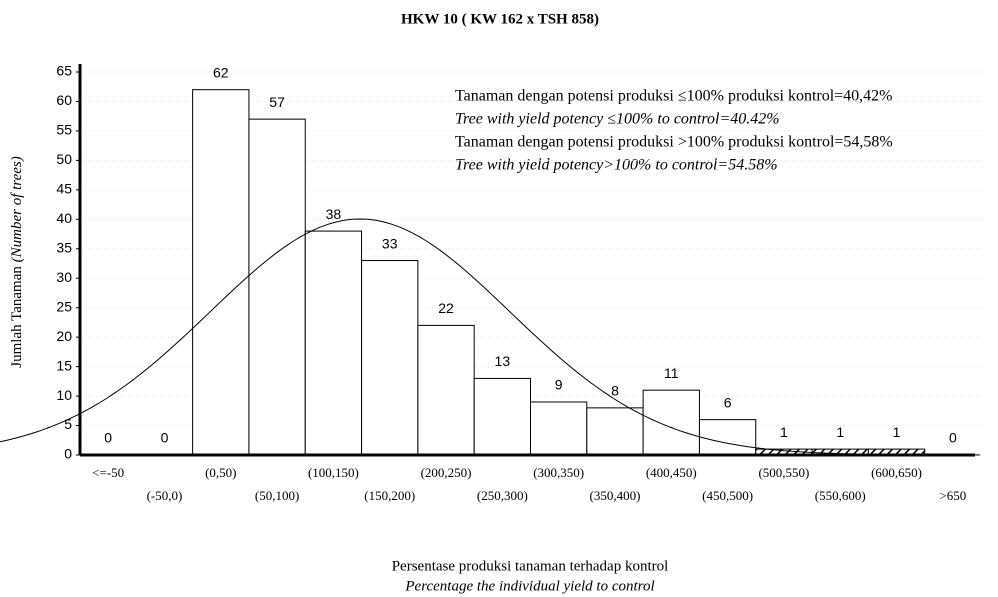 The height and width of the screenshot is (597, 998). What do you see at coordinates (17, 209) in the screenshot?
I see `y-axis-title-en: (Number of trees)` at bounding box center [17, 209].